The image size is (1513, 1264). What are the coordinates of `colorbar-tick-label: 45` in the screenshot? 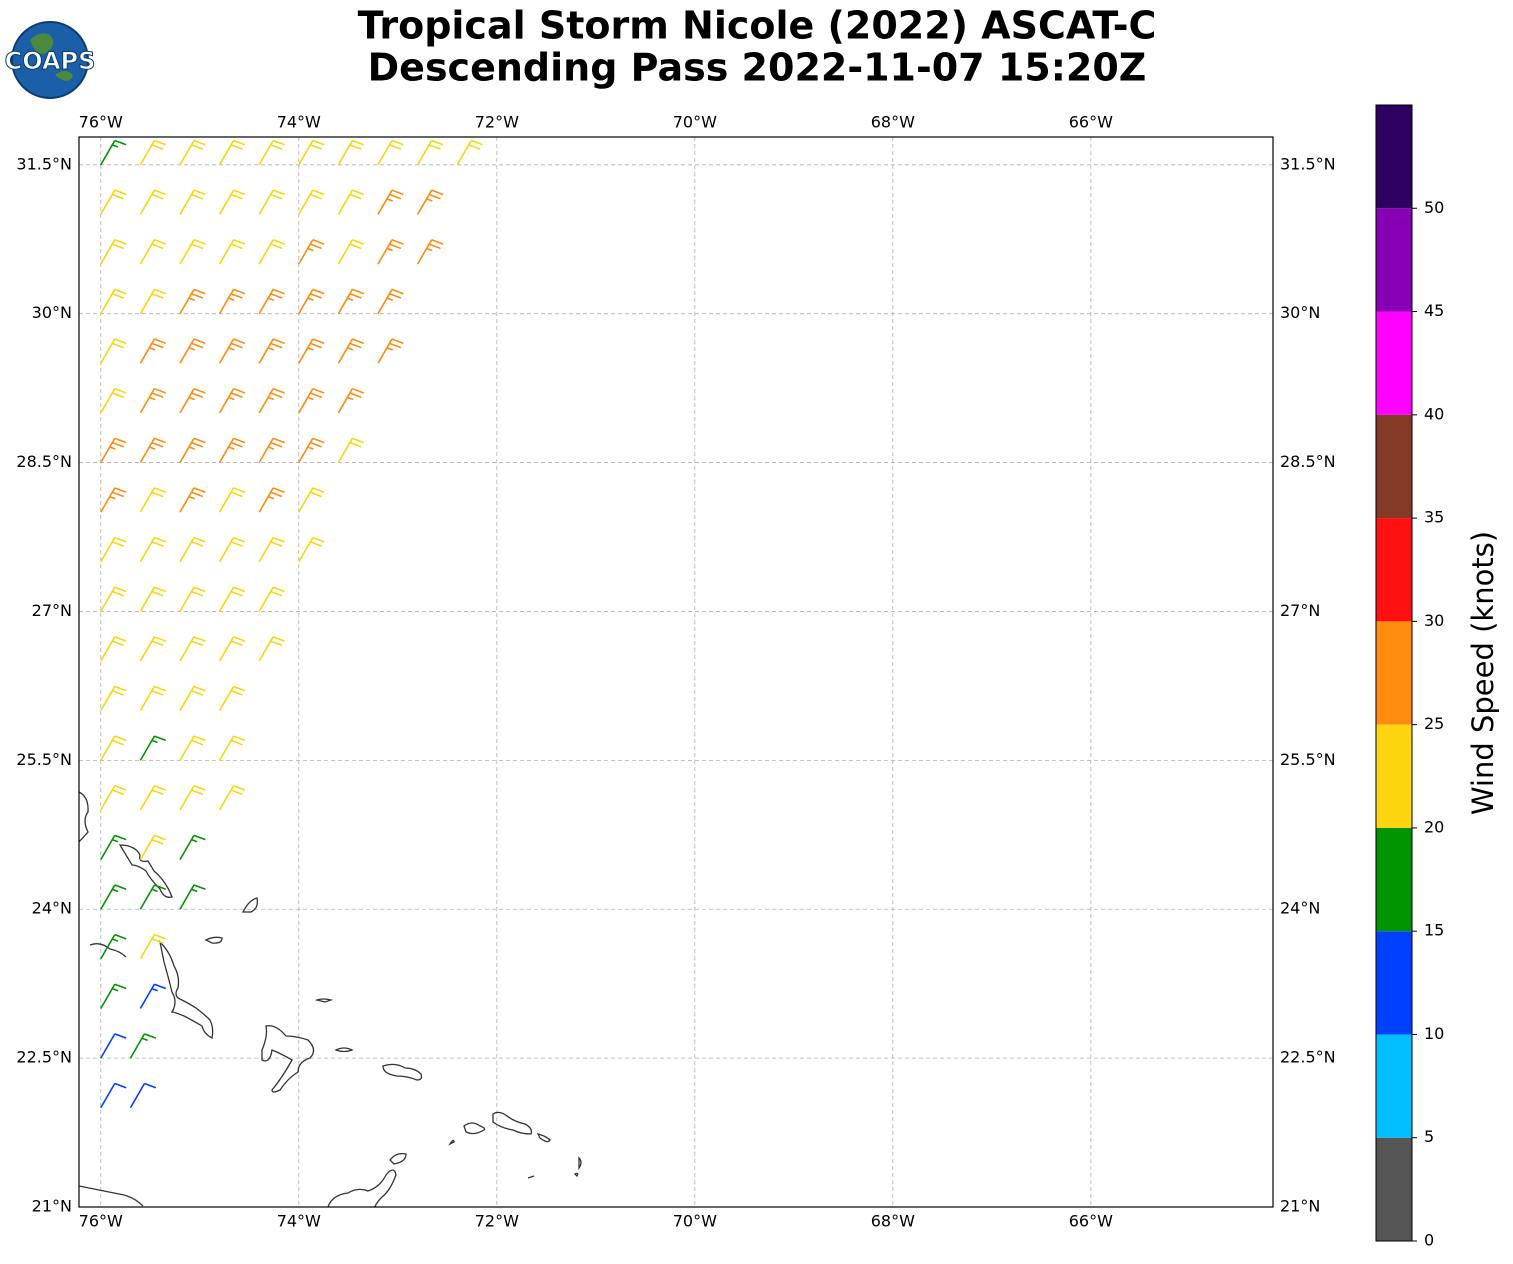 It's located at (1434, 310).